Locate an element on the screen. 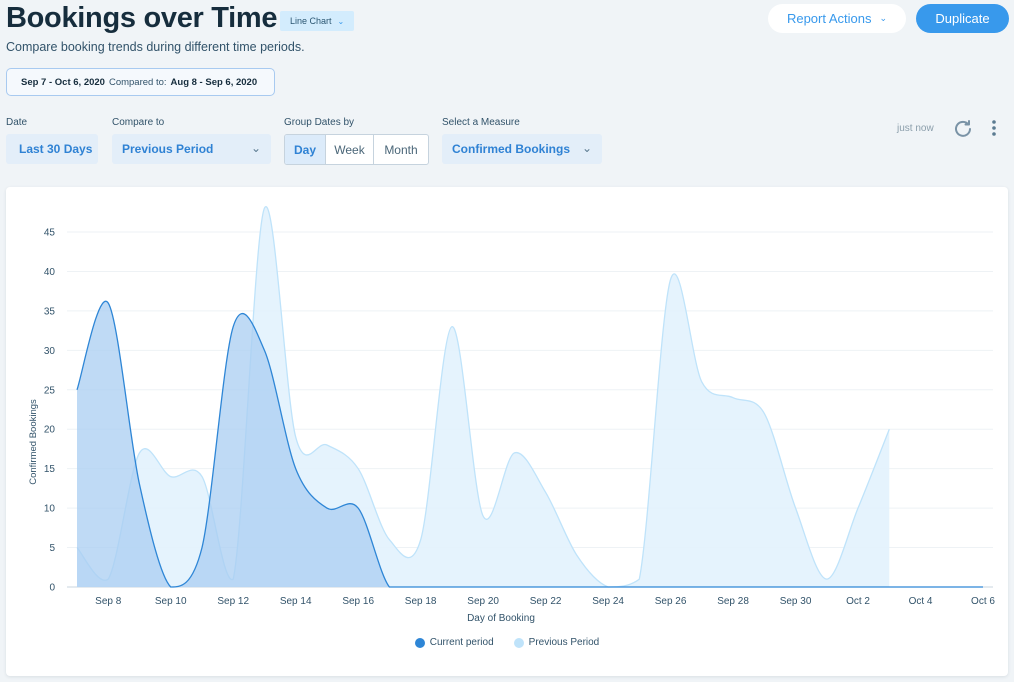 This screenshot has width=1014, height=682. x-tick-label: Sep 20 is located at coordinates (483, 601).